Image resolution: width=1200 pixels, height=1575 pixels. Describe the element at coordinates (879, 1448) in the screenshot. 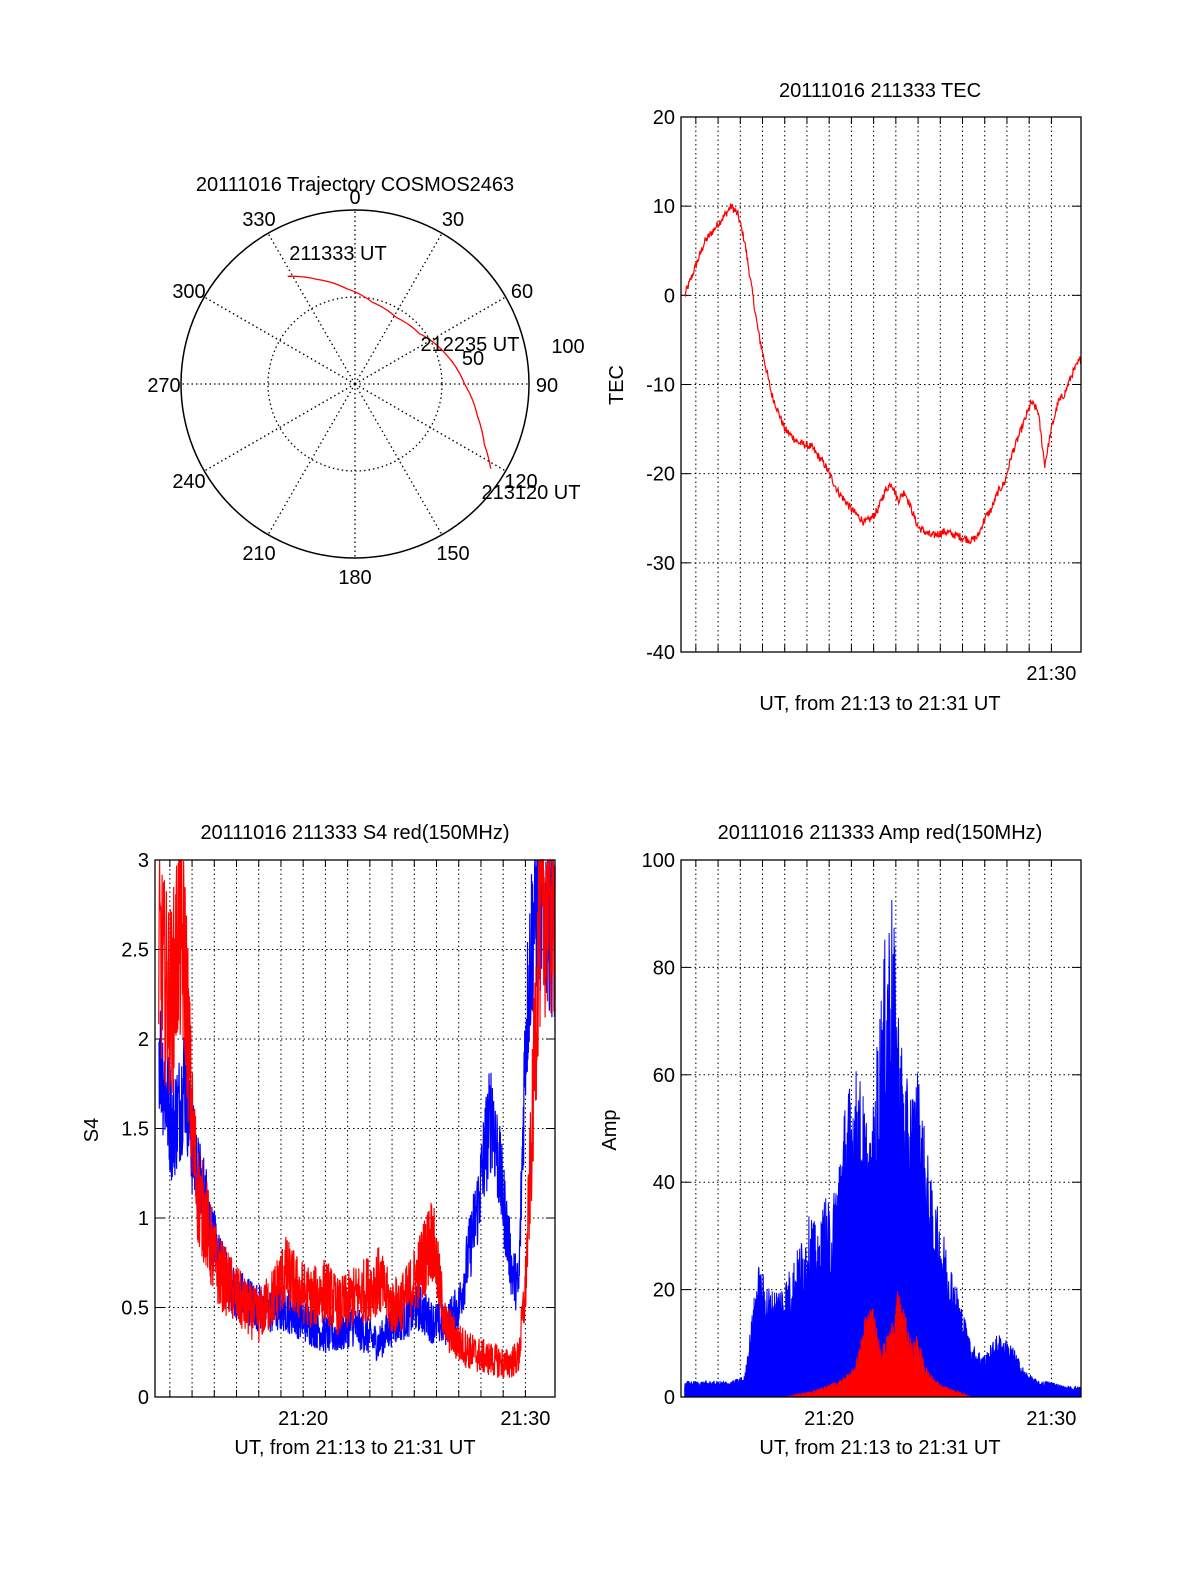

I see `amp-xlabel: UT, from 21:13 to 21:31 UT` at that location.